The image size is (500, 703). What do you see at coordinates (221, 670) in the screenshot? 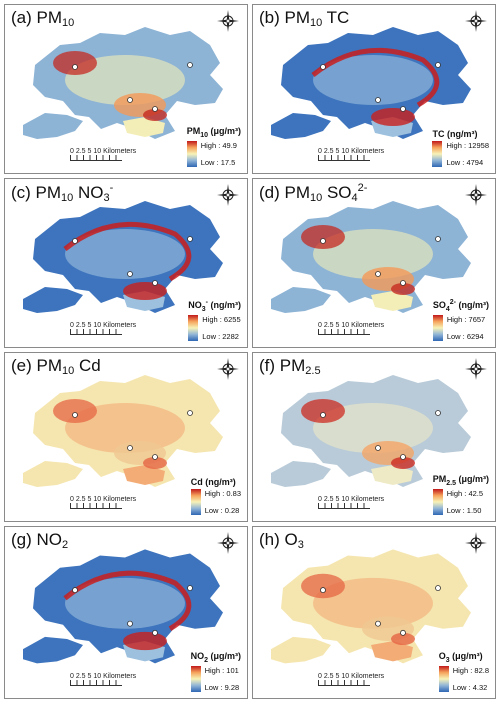
I see `legend-high: High : 101` at bounding box center [221, 670].